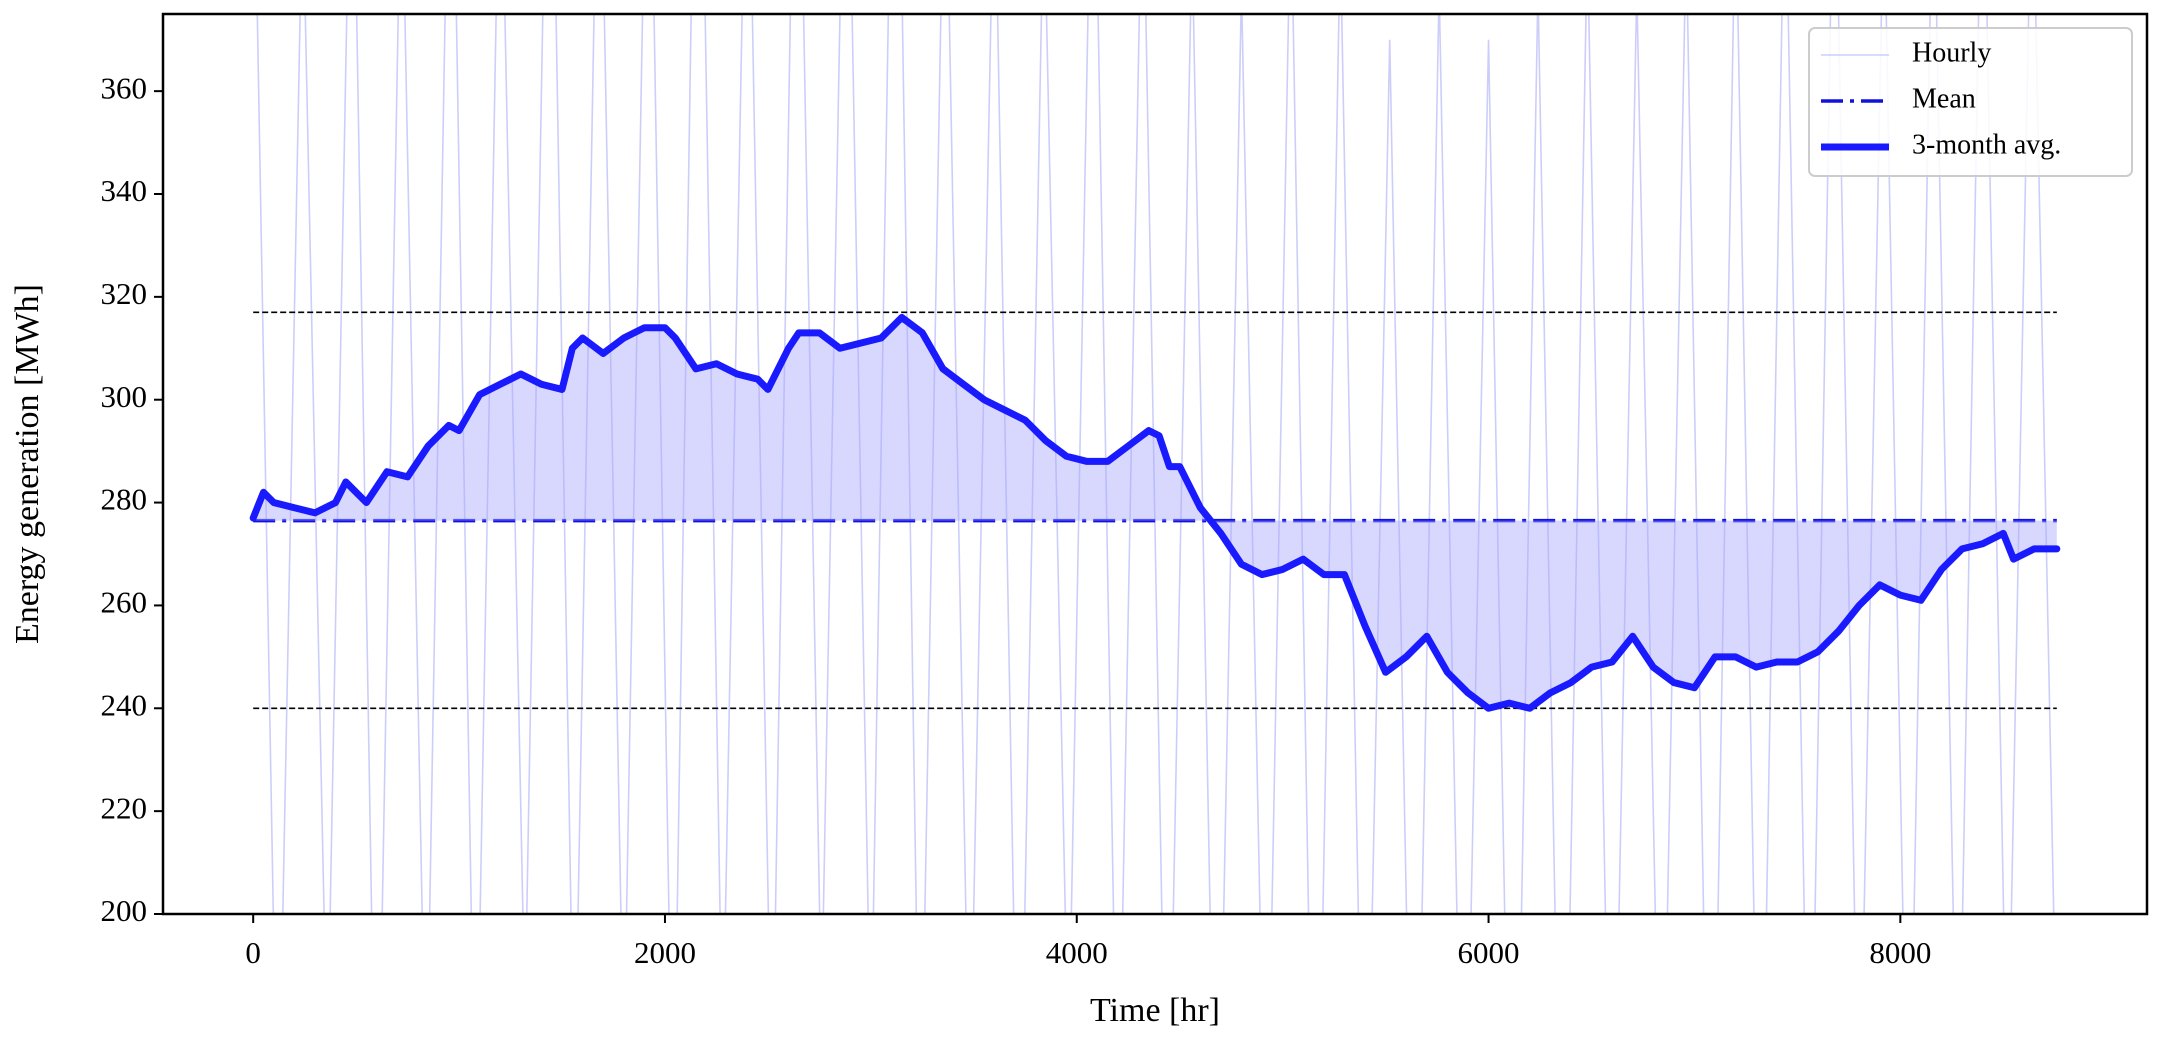 This screenshot has width=2160, height=1055. Describe the element at coordinates (124, 602) in the screenshot. I see `y-tick-label: 260` at that location.